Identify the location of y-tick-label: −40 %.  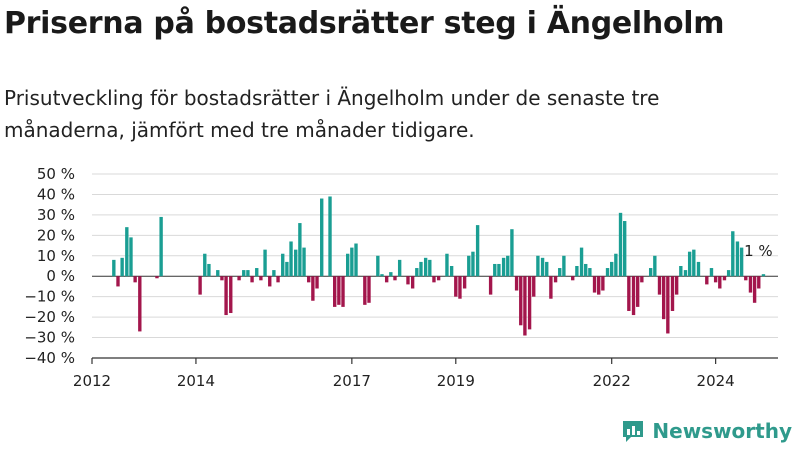
(49, 358).